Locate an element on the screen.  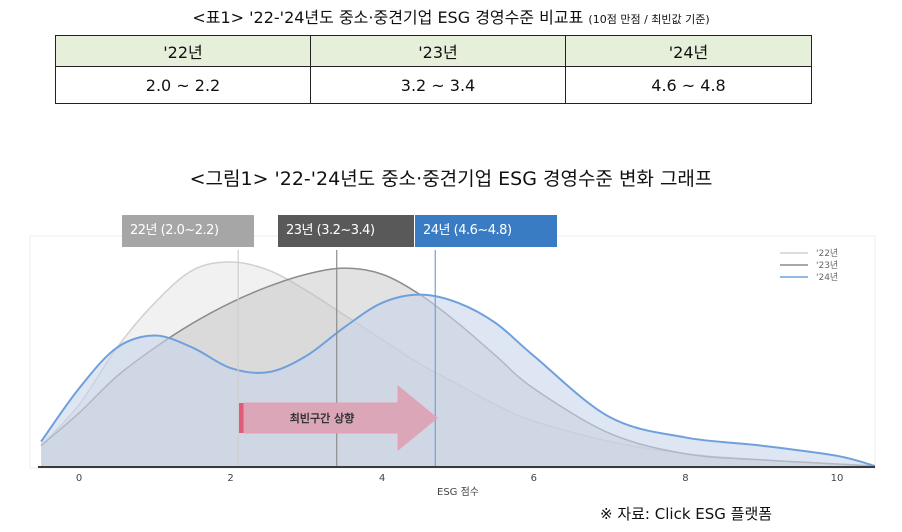
table-header-cell: '22년 is located at coordinates (183, 51).